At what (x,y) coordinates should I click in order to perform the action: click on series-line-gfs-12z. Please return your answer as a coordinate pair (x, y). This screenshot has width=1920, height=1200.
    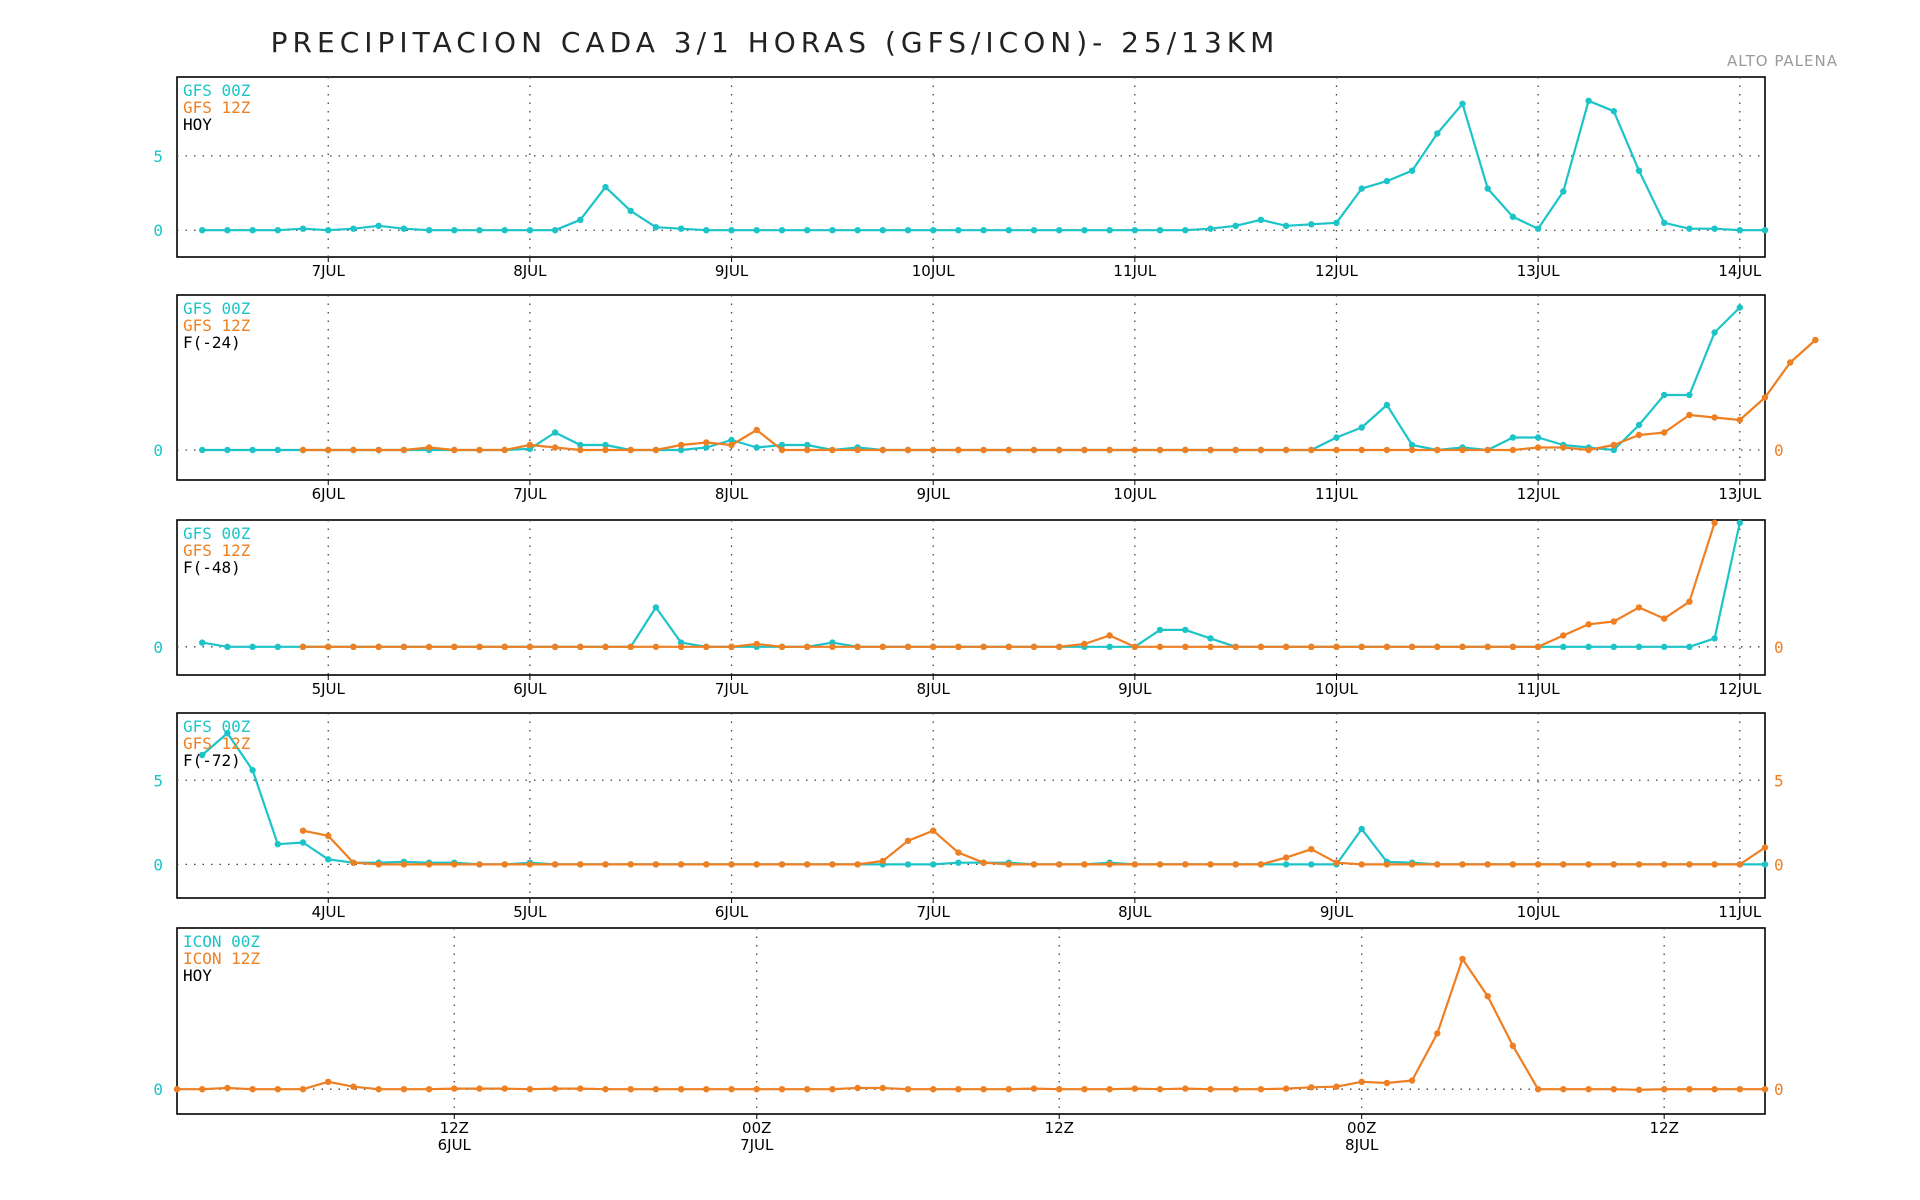
    Looking at the image, I should click on (1034, 847).